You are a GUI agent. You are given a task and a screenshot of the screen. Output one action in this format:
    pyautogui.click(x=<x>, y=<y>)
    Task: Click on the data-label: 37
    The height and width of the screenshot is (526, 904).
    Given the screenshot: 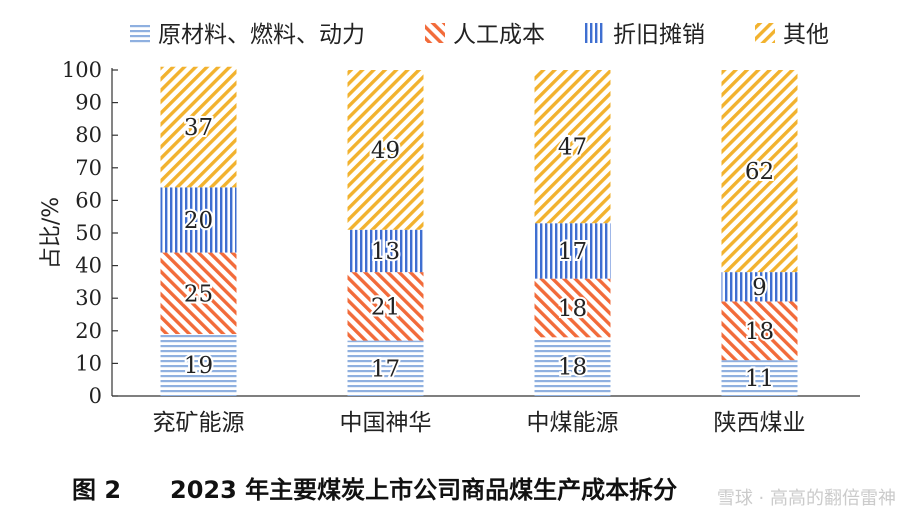 What is the action you would take?
    pyautogui.click(x=198, y=128)
    